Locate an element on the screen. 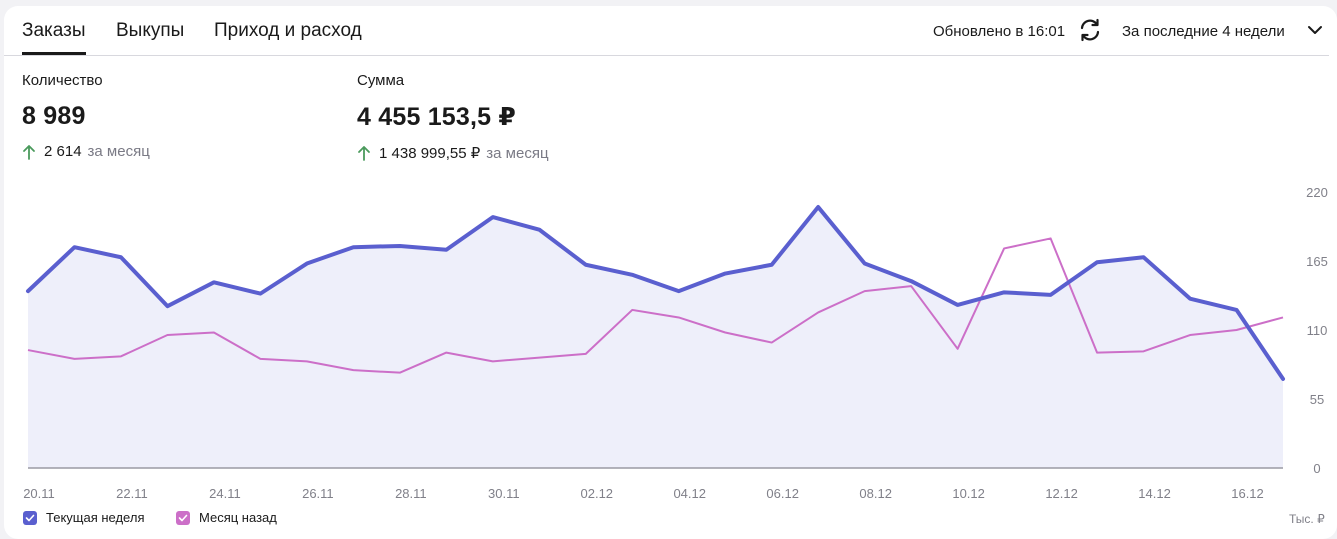  y-tick-label: 0 is located at coordinates (1316, 468).